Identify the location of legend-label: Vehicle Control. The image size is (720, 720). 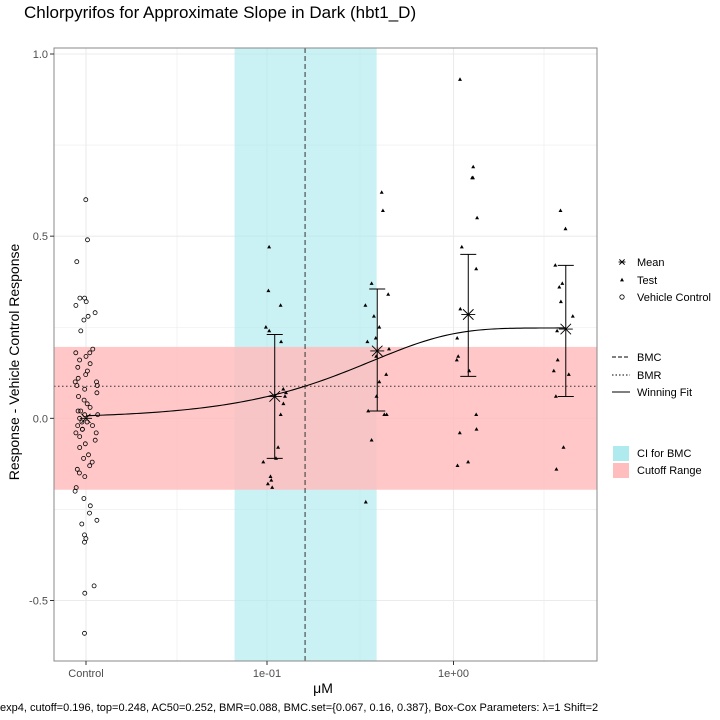
(674, 298).